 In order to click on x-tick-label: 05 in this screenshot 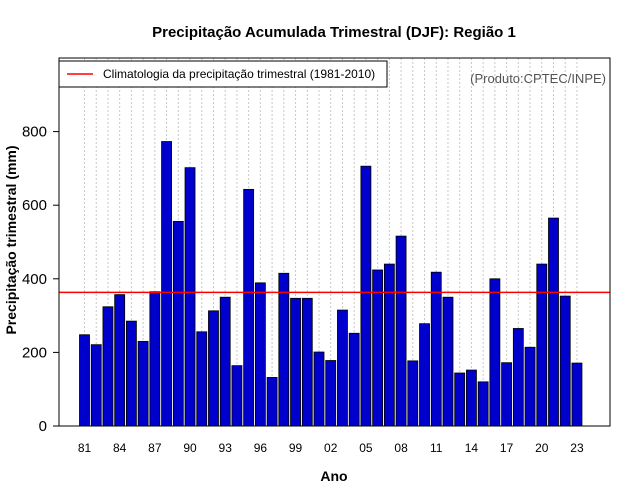, I will do `click(366, 448)`.